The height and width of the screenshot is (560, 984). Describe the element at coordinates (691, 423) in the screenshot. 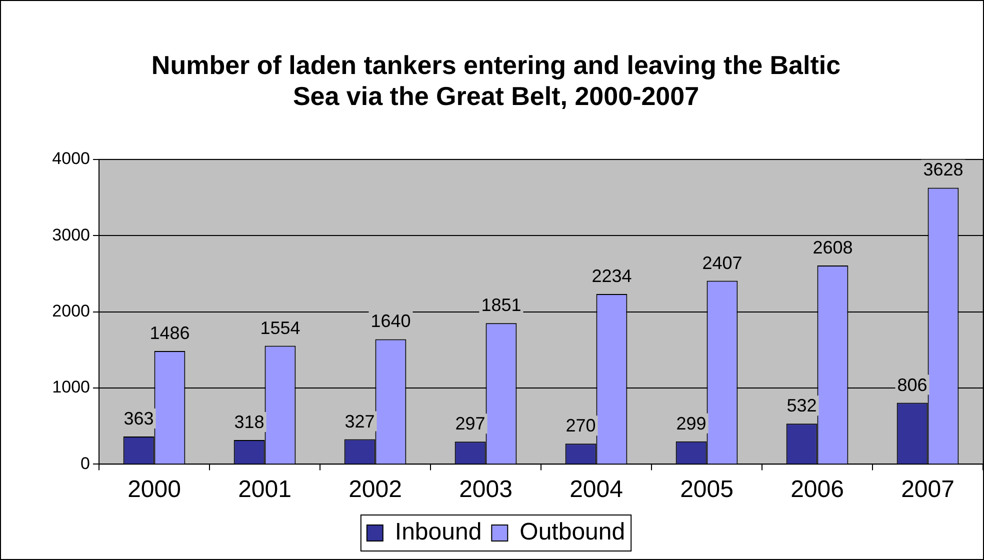

I see `data-label: 299` at that location.